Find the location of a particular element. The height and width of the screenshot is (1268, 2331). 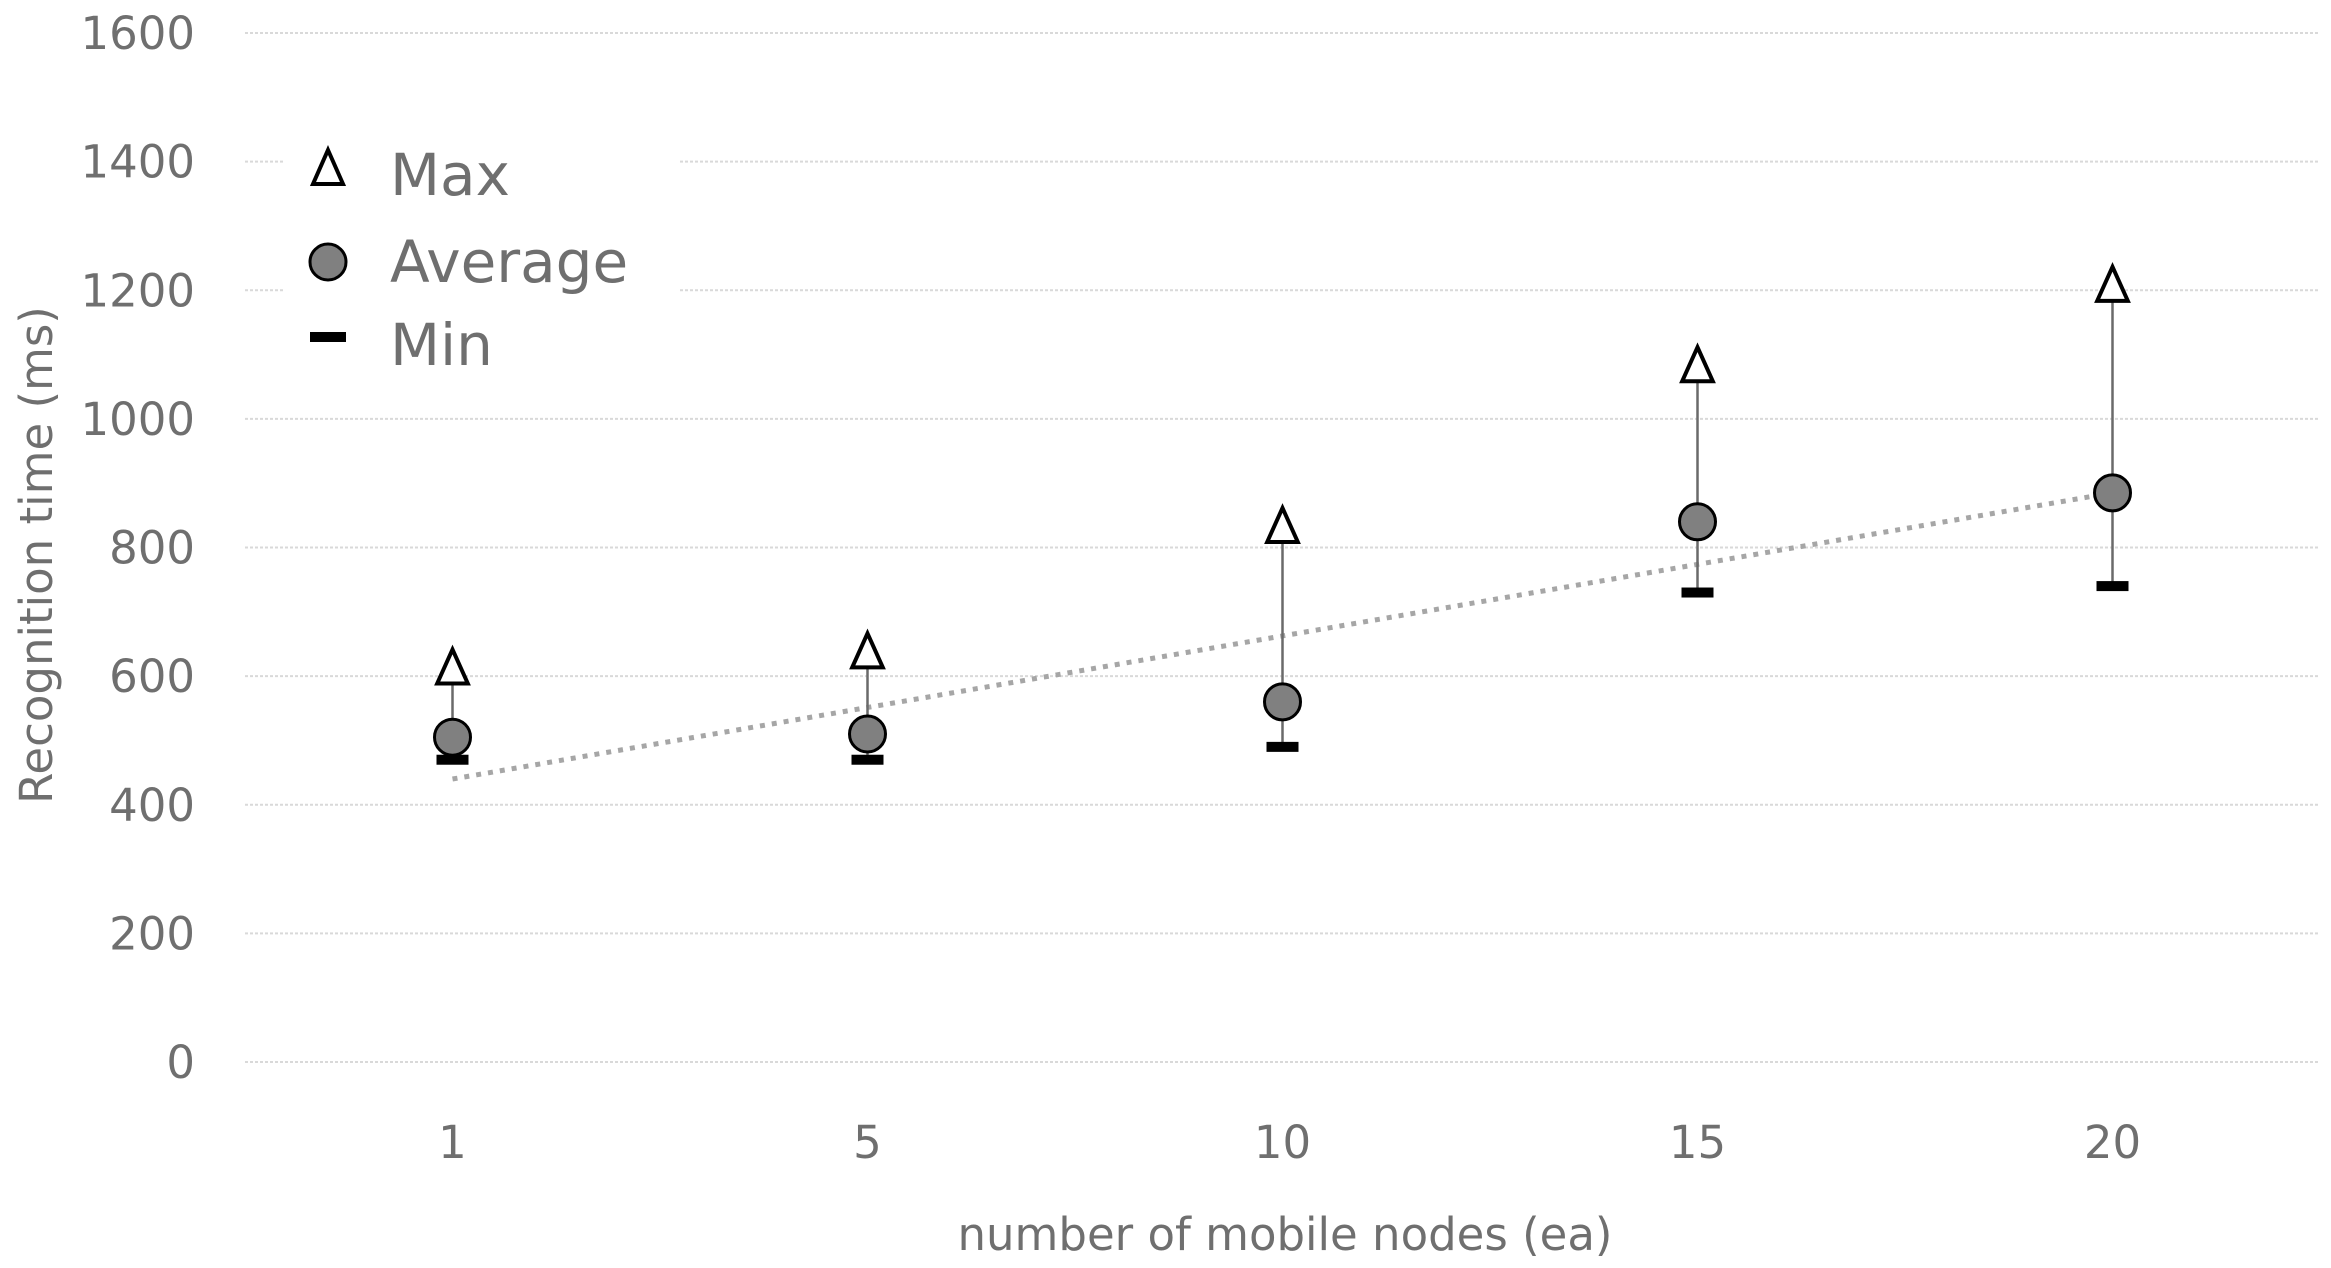

y-tick-labels: 0 200 400 600 800 1000 1200 1400 1600 is located at coordinates (137, 548).